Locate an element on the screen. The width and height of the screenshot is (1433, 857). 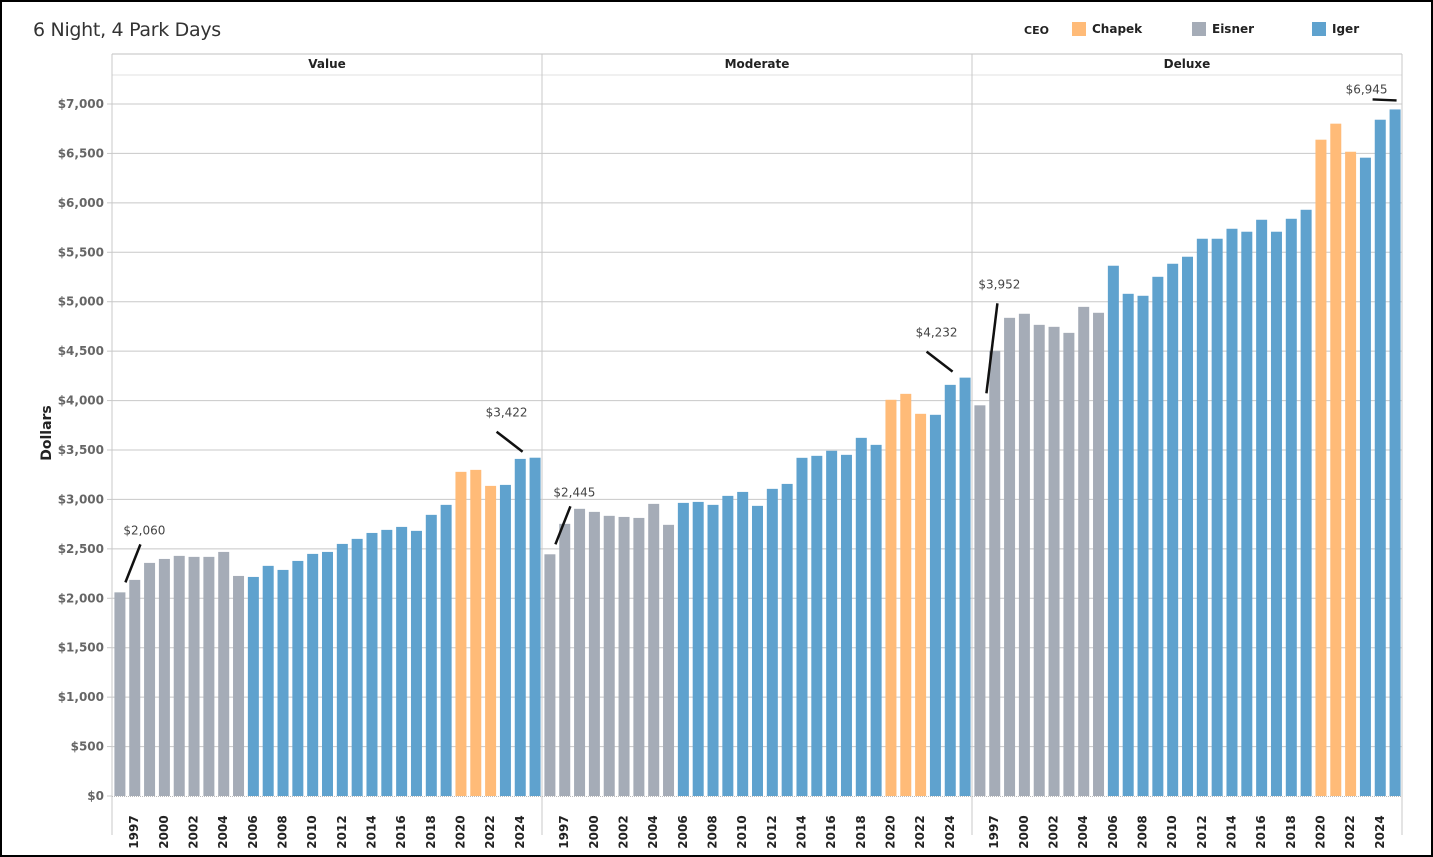
panel-header-moderate: Moderate is located at coordinates (757, 64).